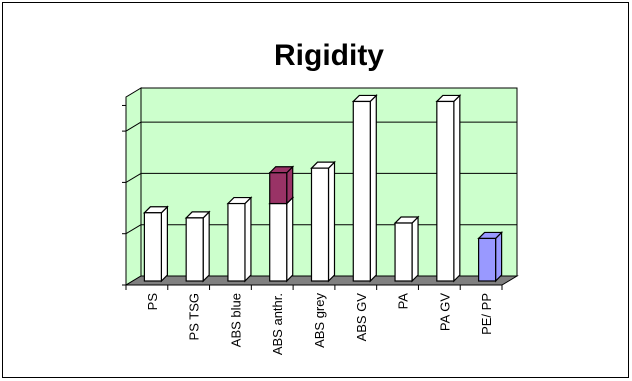  What do you see at coordinates (444, 312) in the screenshot?
I see `category-label: PA GV` at bounding box center [444, 312].